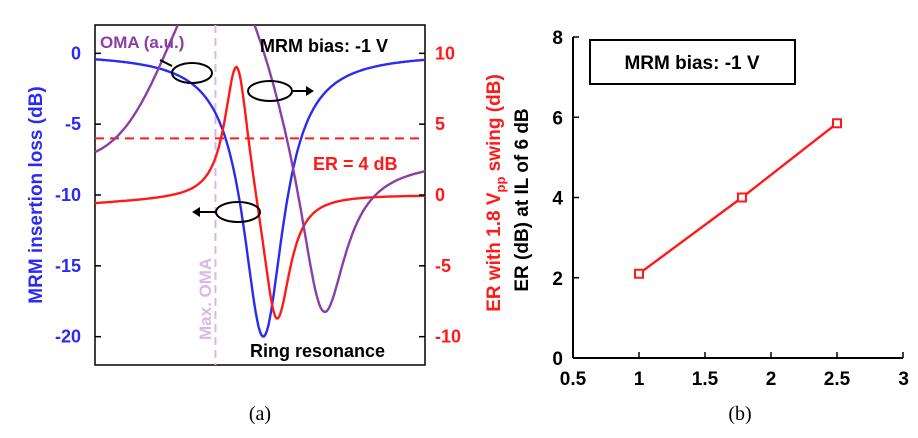  Describe the element at coordinates (522, 199) in the screenshot. I see `panel-b-y-axis-title: ER (dB) at IL of 6 dB` at that location.